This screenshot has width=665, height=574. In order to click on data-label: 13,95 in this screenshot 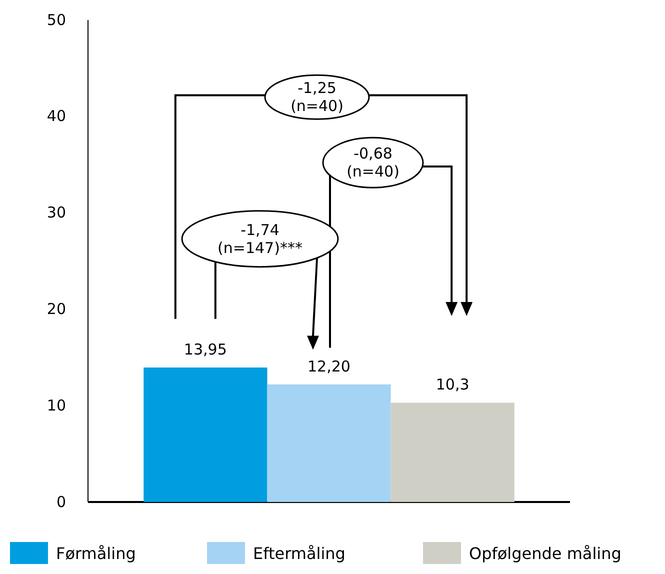, I will do `click(205, 349)`.